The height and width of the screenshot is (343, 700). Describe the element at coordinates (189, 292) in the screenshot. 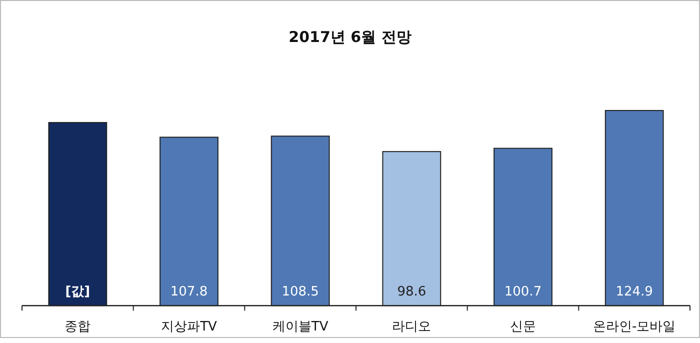

I see `data-label: 107.8` at that location.